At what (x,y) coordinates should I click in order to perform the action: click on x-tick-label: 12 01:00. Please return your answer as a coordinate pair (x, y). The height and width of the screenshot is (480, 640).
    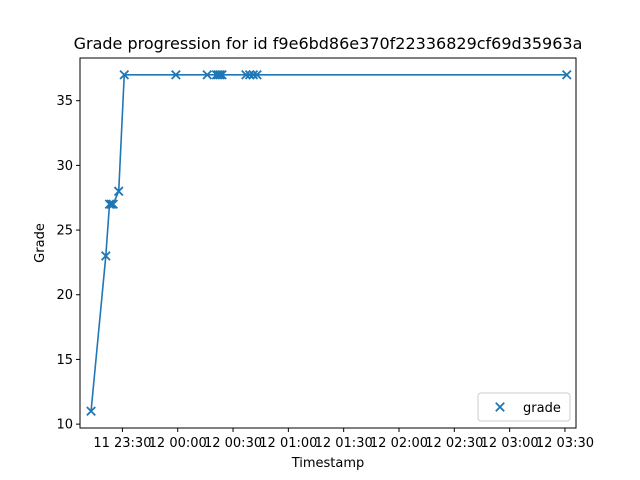
    Looking at the image, I should click on (288, 443).